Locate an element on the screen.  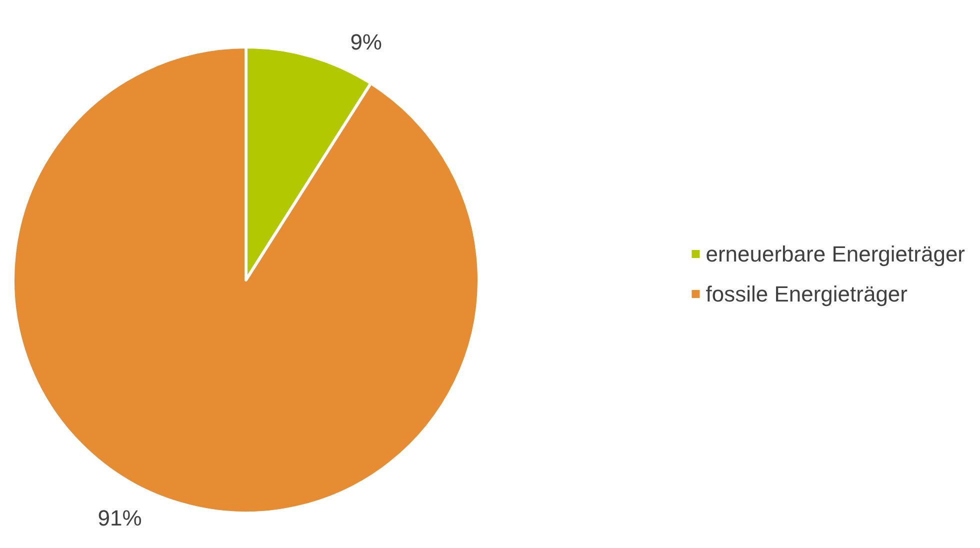
legend-label: erneuerbare Energieträger is located at coordinates (836, 254).